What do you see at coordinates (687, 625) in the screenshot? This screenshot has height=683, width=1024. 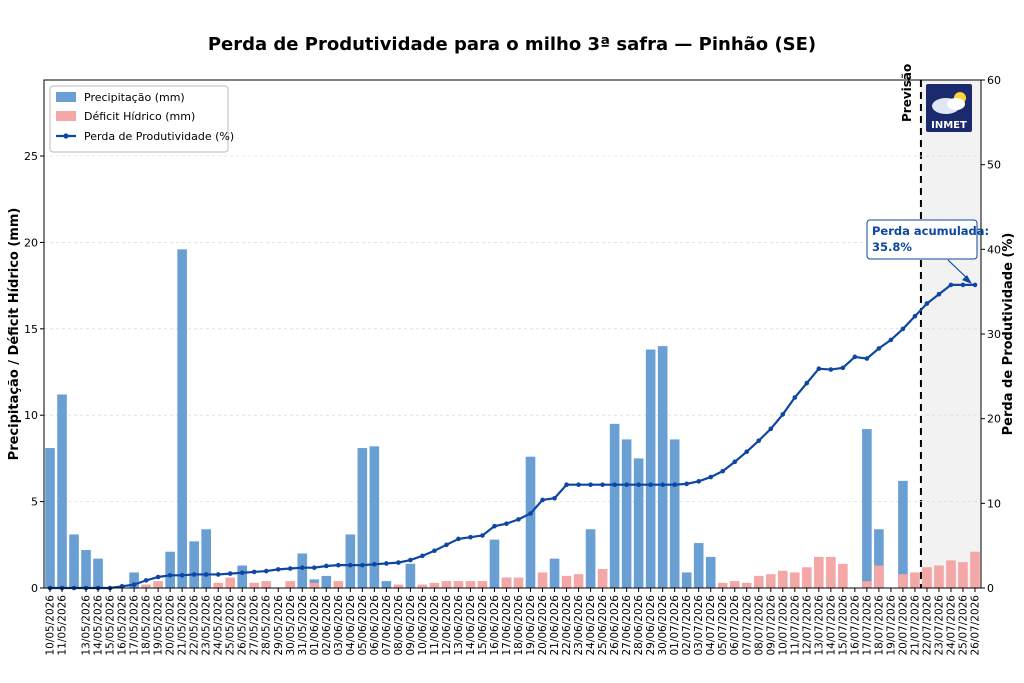 I see `x-tick-label: 02/07/2026` at bounding box center [687, 625].